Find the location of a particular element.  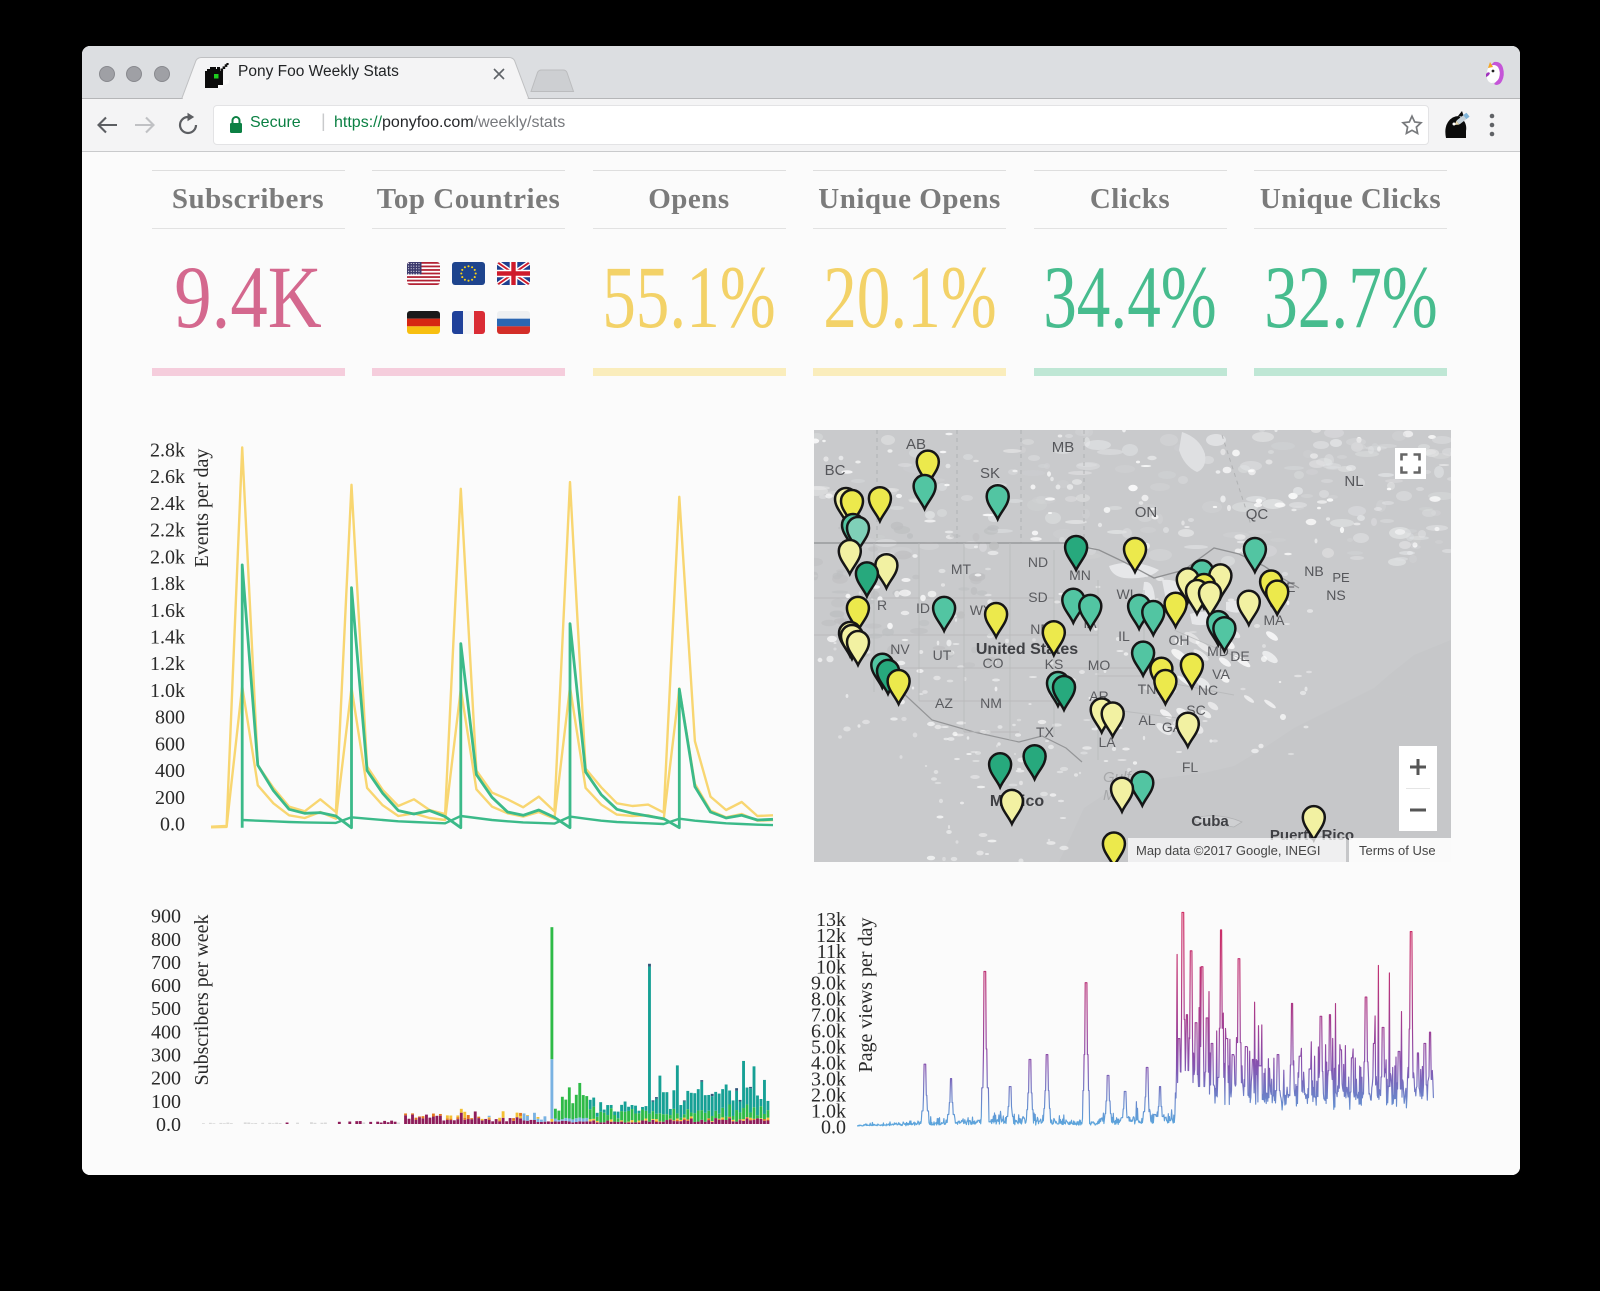

svg-text: AZ is located at coordinates (944, 703).